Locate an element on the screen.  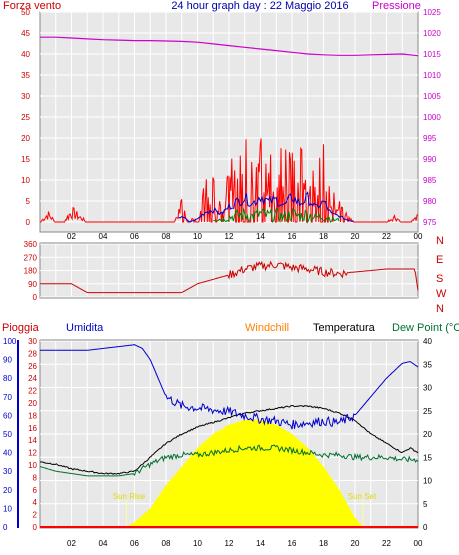
temp-tick-label: 15 is located at coordinates (427, 457).